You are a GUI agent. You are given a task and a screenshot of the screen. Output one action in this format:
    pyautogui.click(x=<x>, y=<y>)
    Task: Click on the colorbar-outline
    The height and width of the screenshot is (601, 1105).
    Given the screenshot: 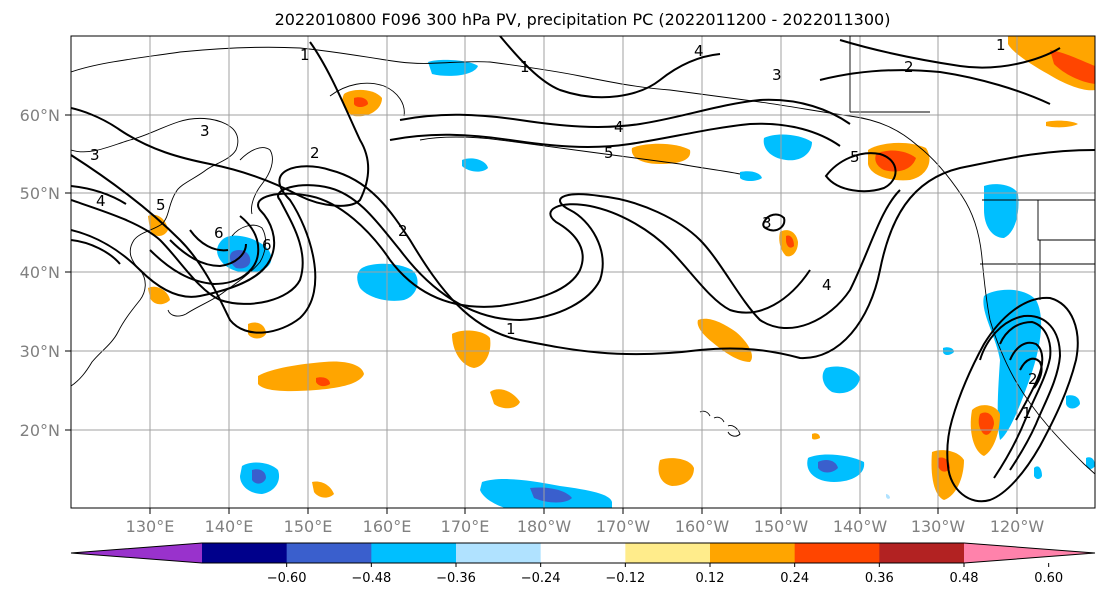 What is the action you would take?
    pyautogui.click(x=583, y=553)
    